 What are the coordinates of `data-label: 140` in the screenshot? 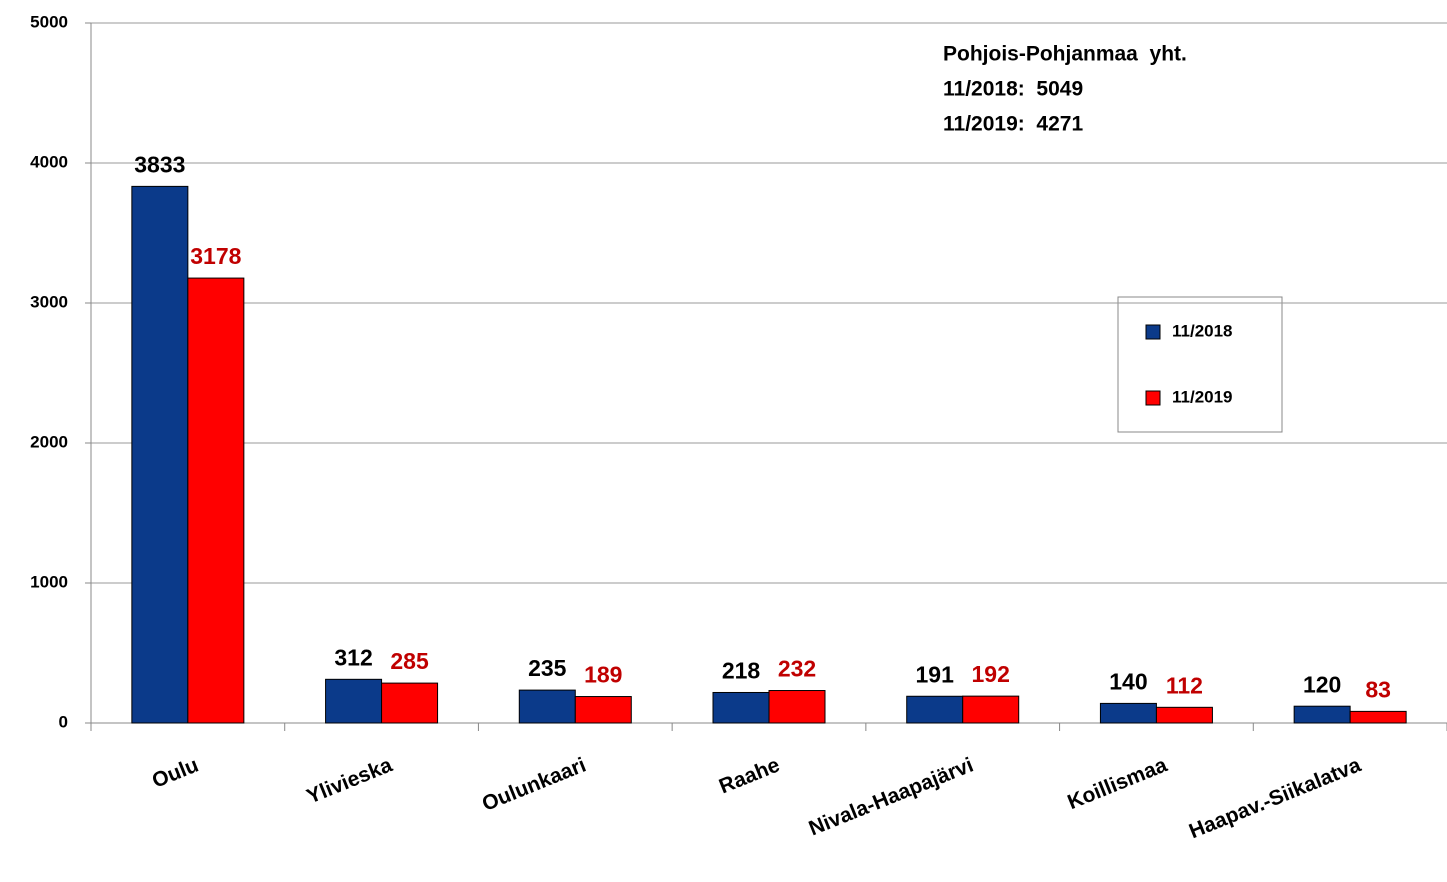 It's located at (1128, 681).